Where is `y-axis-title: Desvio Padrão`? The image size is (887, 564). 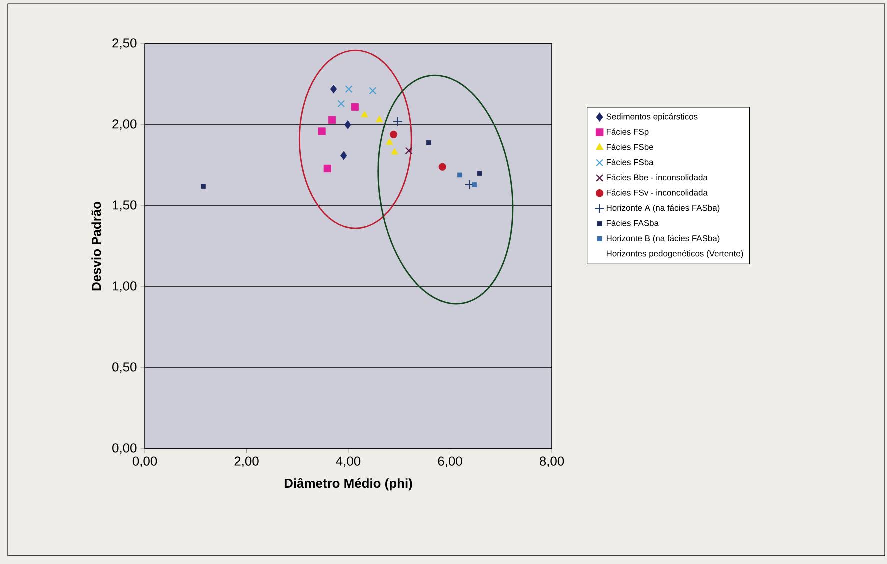
y-axis-title: Desvio Padrão is located at coordinates (97, 246).